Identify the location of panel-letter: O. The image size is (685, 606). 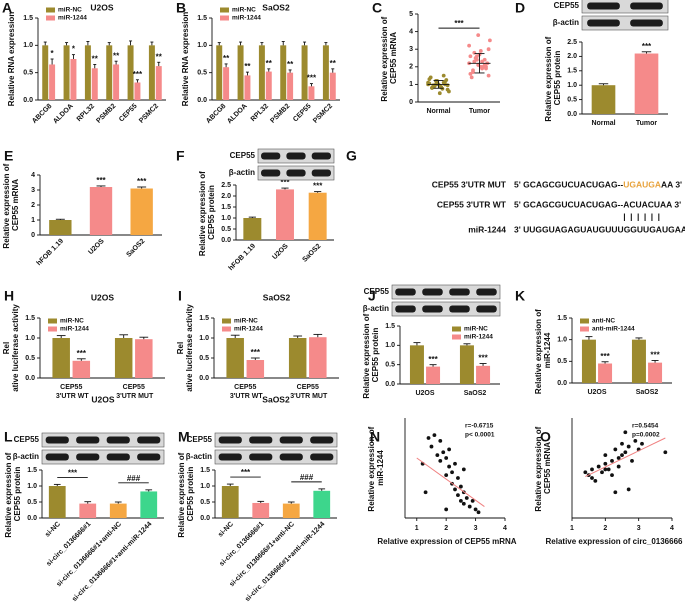
(545, 437).